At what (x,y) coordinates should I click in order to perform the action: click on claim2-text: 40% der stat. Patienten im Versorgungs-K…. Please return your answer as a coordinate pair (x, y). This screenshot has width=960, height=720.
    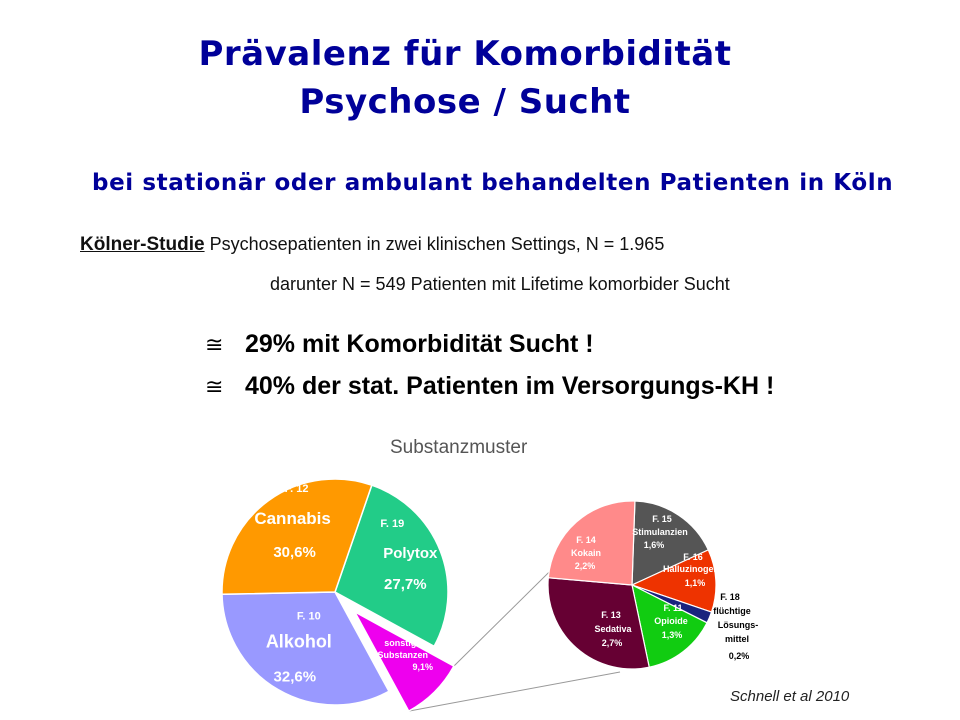
    Looking at the image, I should click on (510, 386).